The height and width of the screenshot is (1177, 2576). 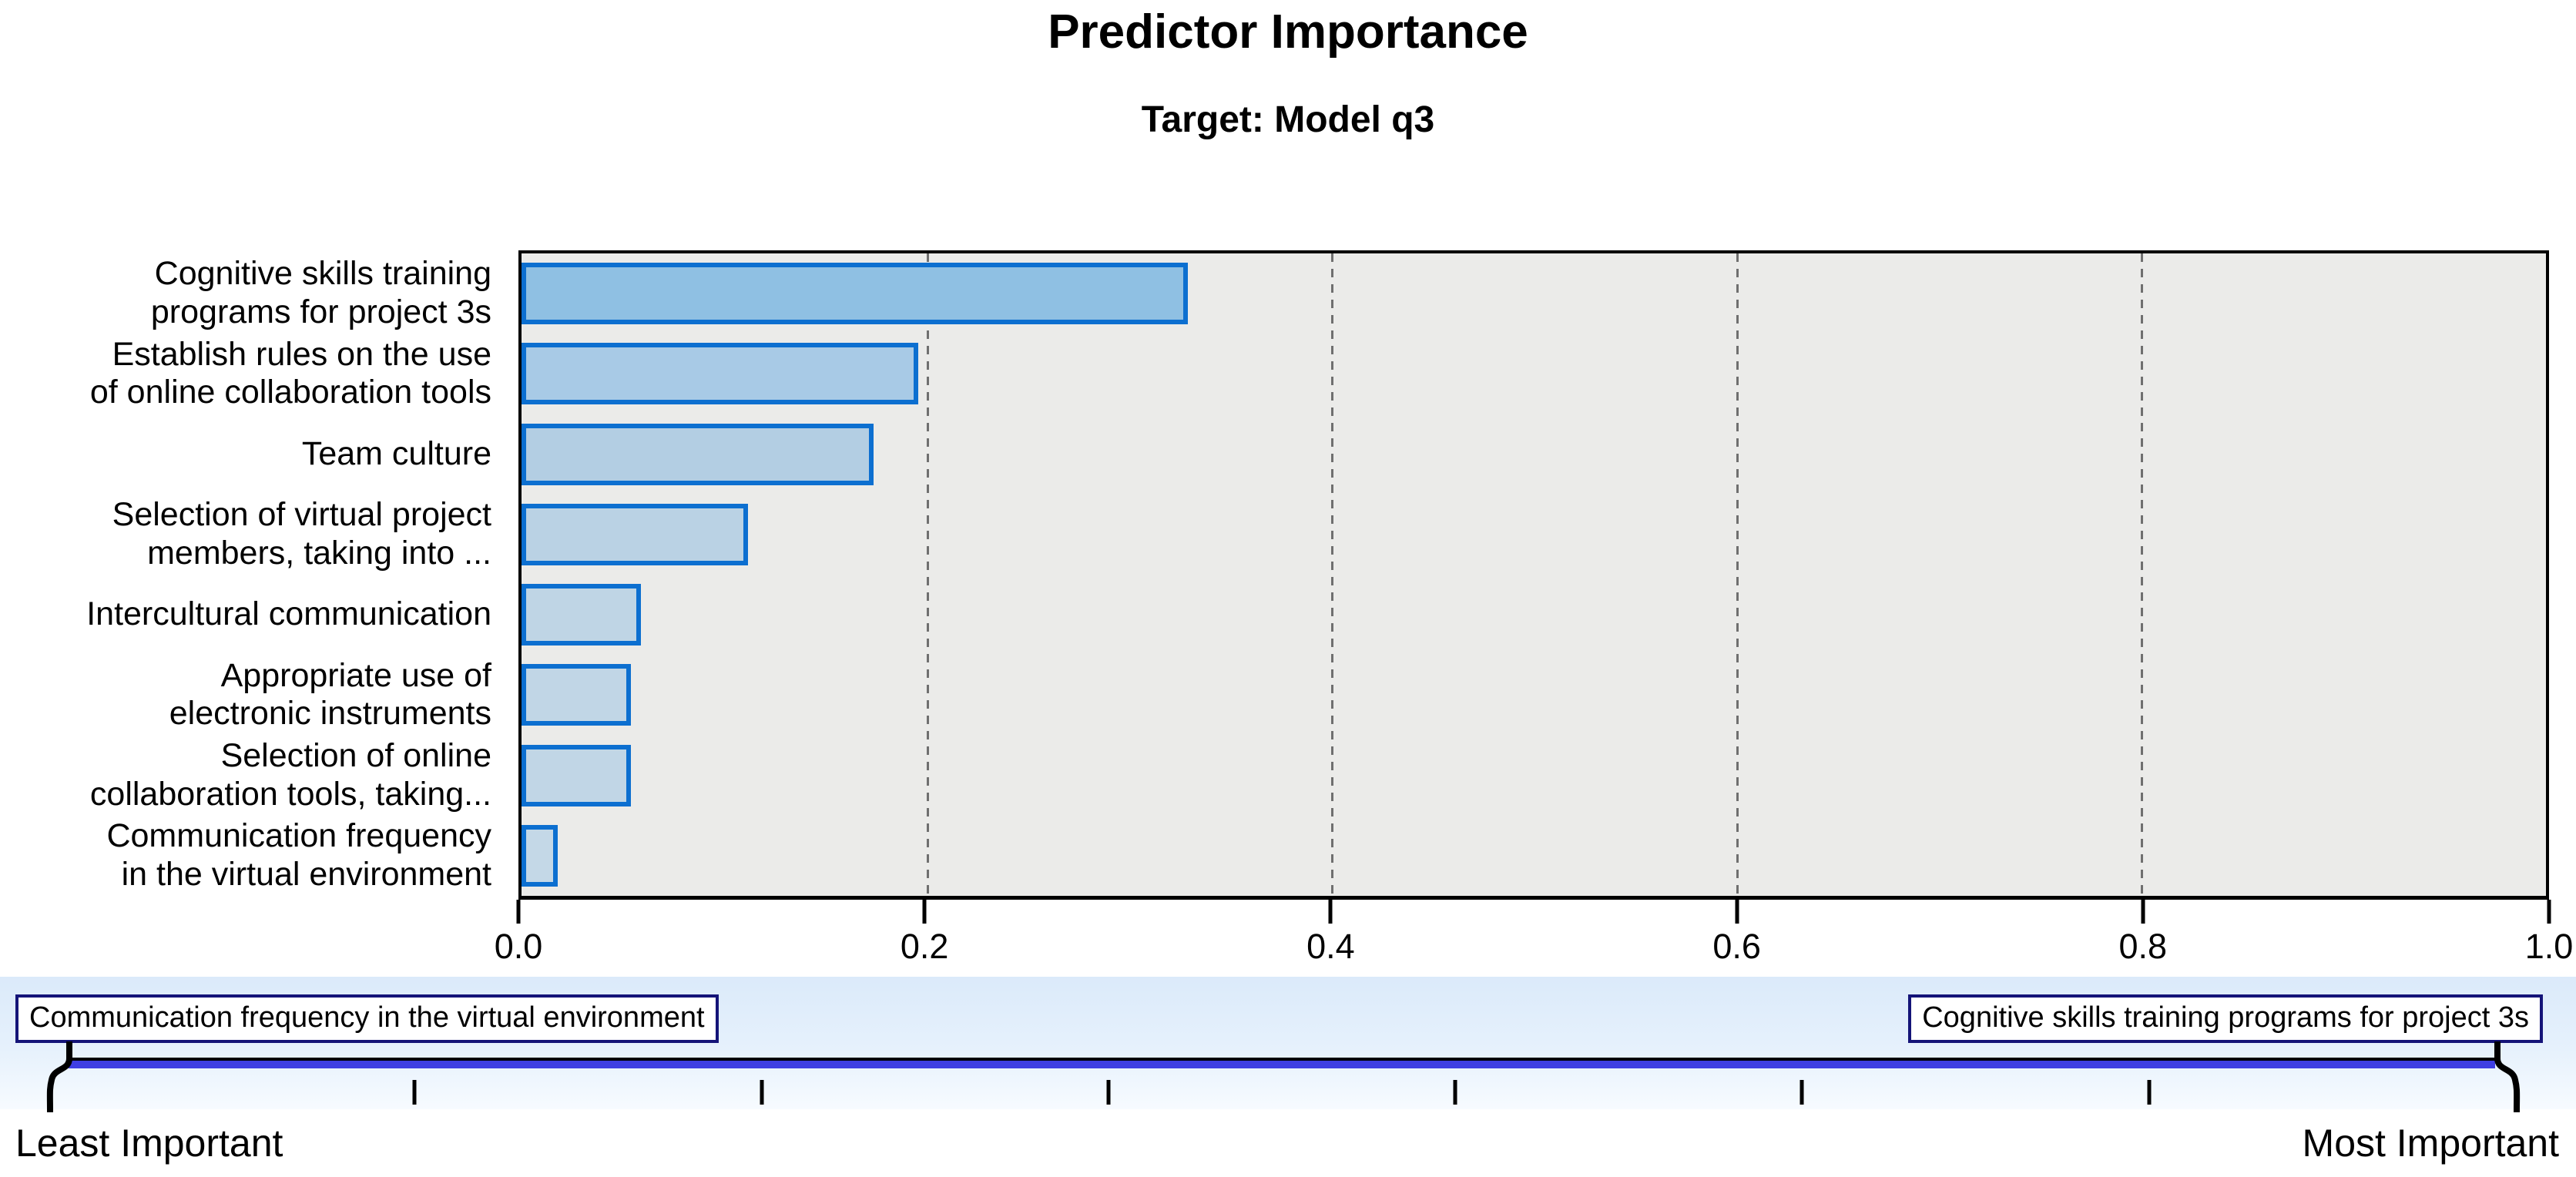 What do you see at coordinates (2514, 1077) in the screenshot?
I see `slider-right-handle-icon` at bounding box center [2514, 1077].